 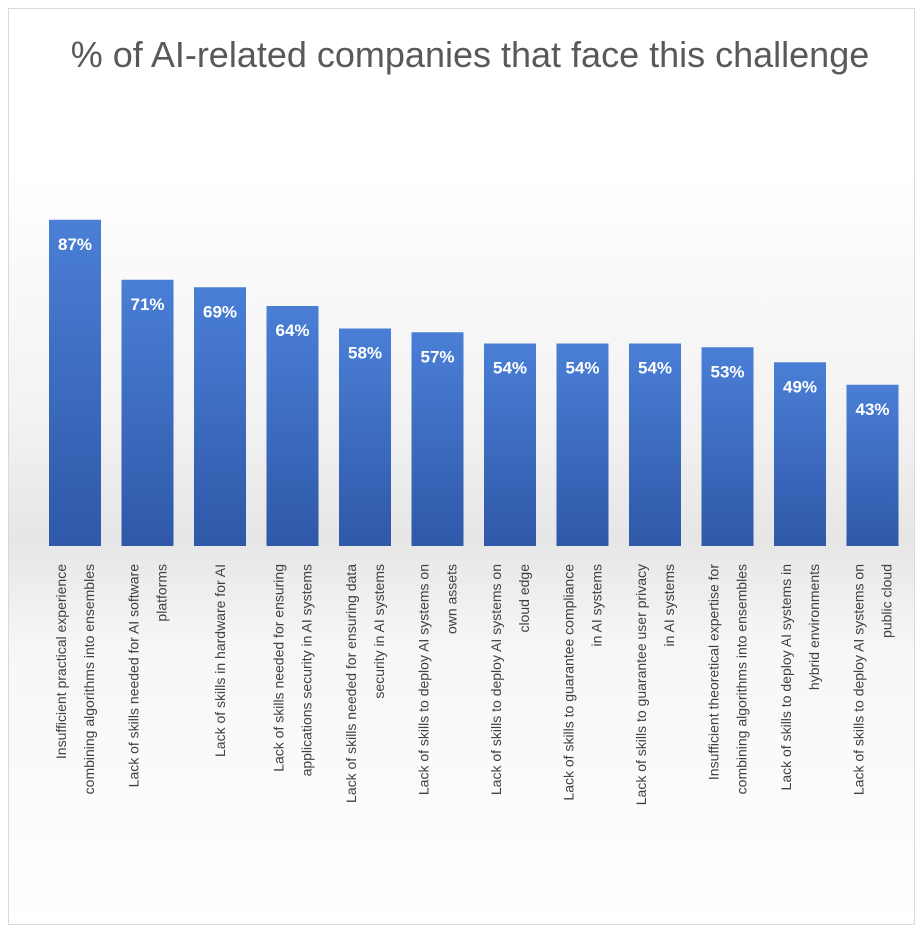 What do you see at coordinates (75, 244) in the screenshot?
I see `bar-value-label: 87%` at bounding box center [75, 244].